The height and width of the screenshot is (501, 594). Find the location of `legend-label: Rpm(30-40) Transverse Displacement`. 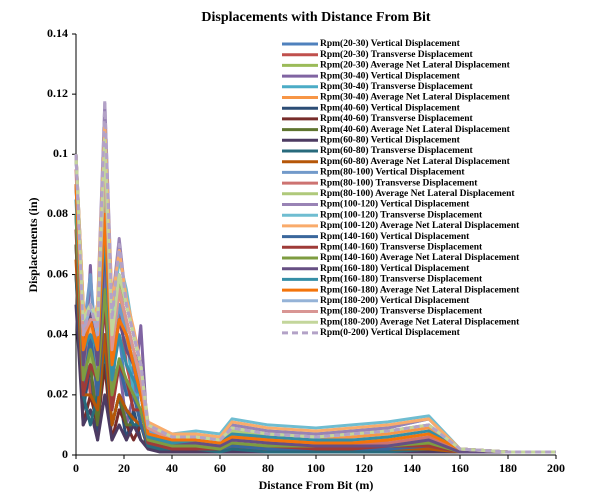

legend-label: Rpm(30-40) Transverse Displacement is located at coordinates (397, 86).